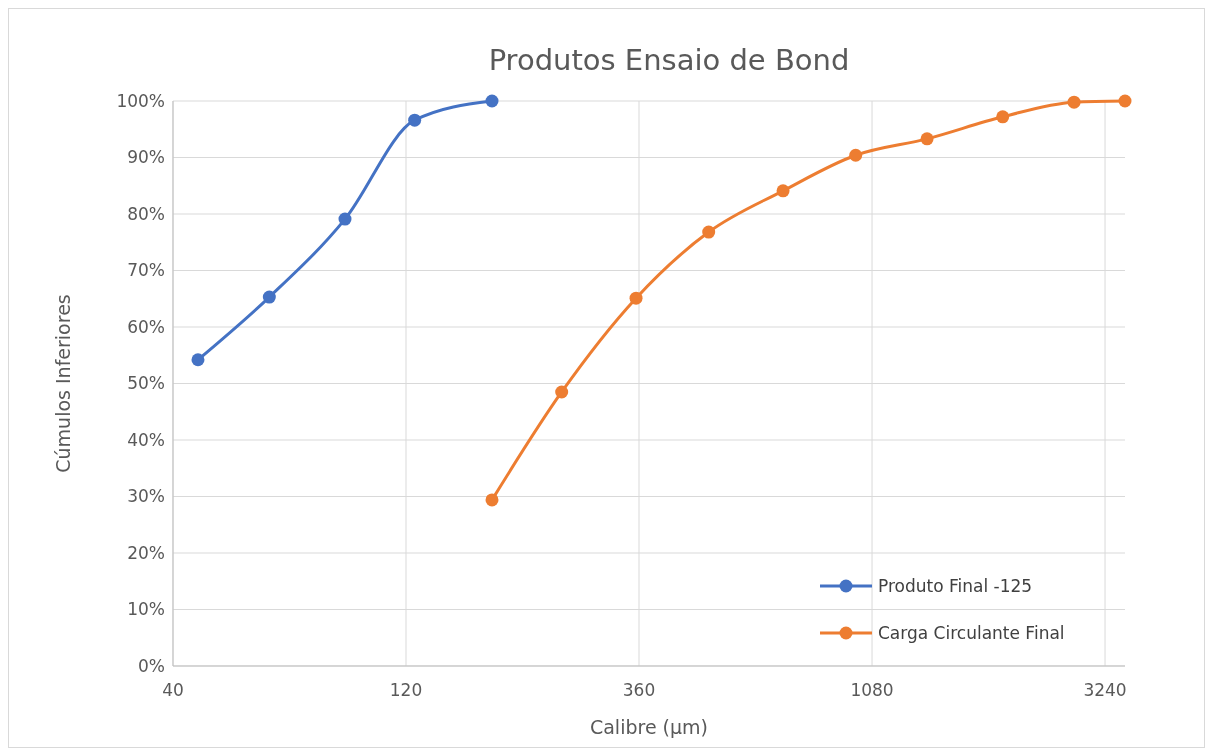 The image size is (1213, 756). What do you see at coordinates (151, 665) in the screenshot?
I see `y-tick-label: 0%` at bounding box center [151, 665].